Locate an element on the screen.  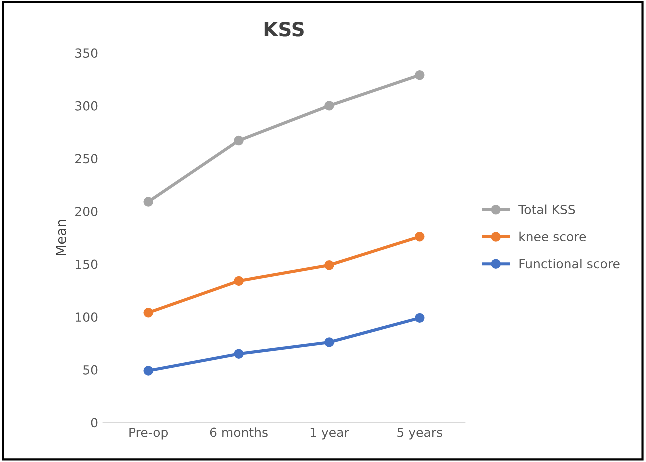
legend-label: Total KSS is located at coordinates (547, 209).